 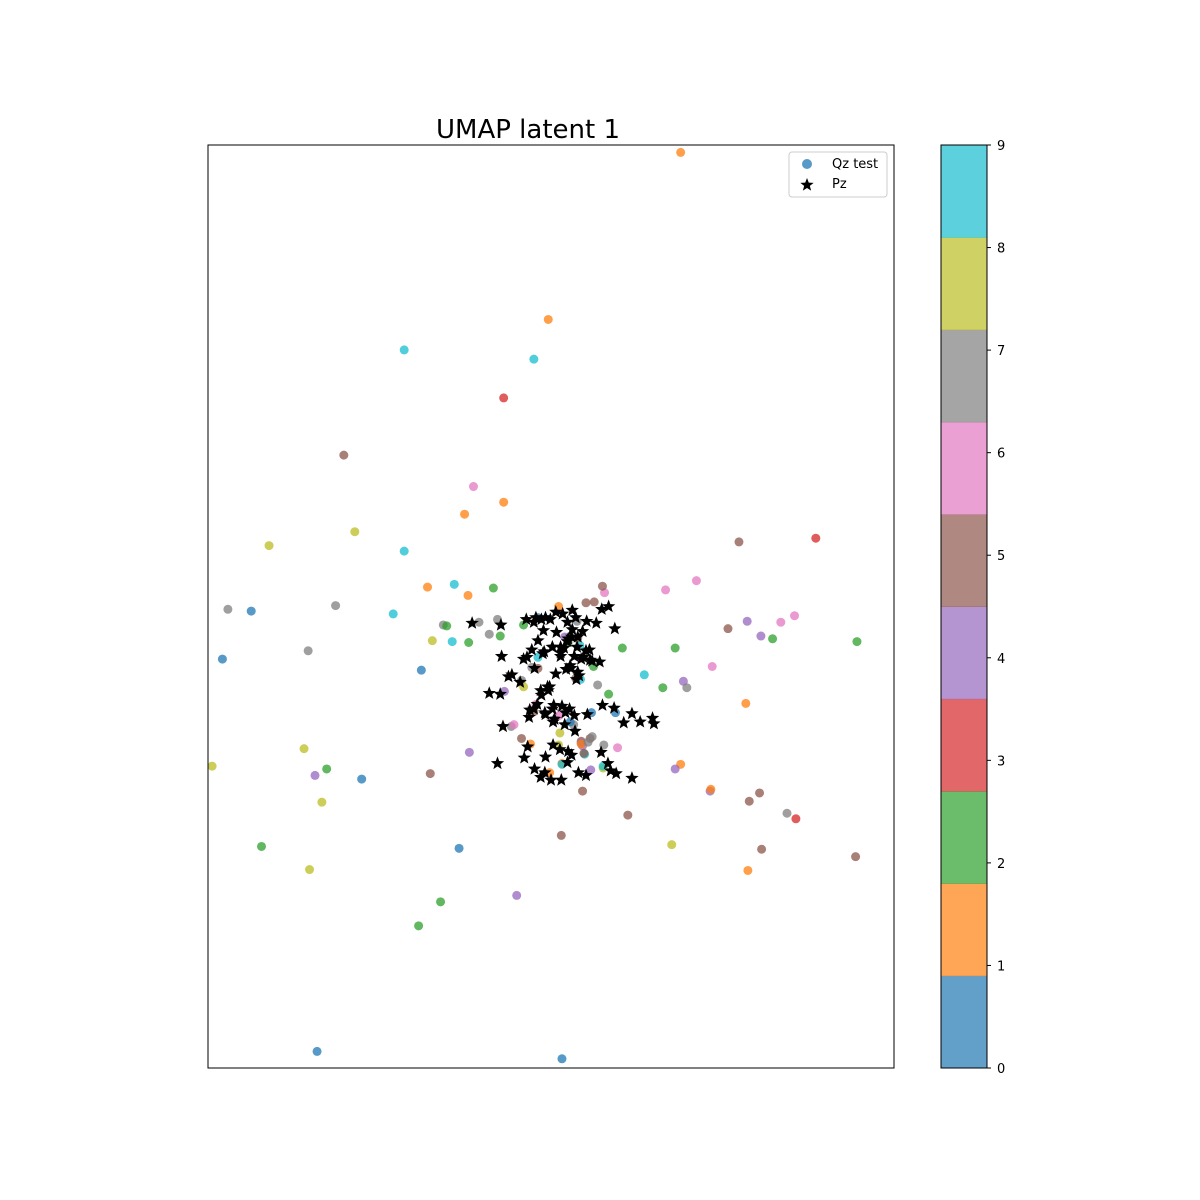 What do you see at coordinates (1001, 146) in the screenshot?
I see `colorbar-tick-label: 9` at bounding box center [1001, 146].